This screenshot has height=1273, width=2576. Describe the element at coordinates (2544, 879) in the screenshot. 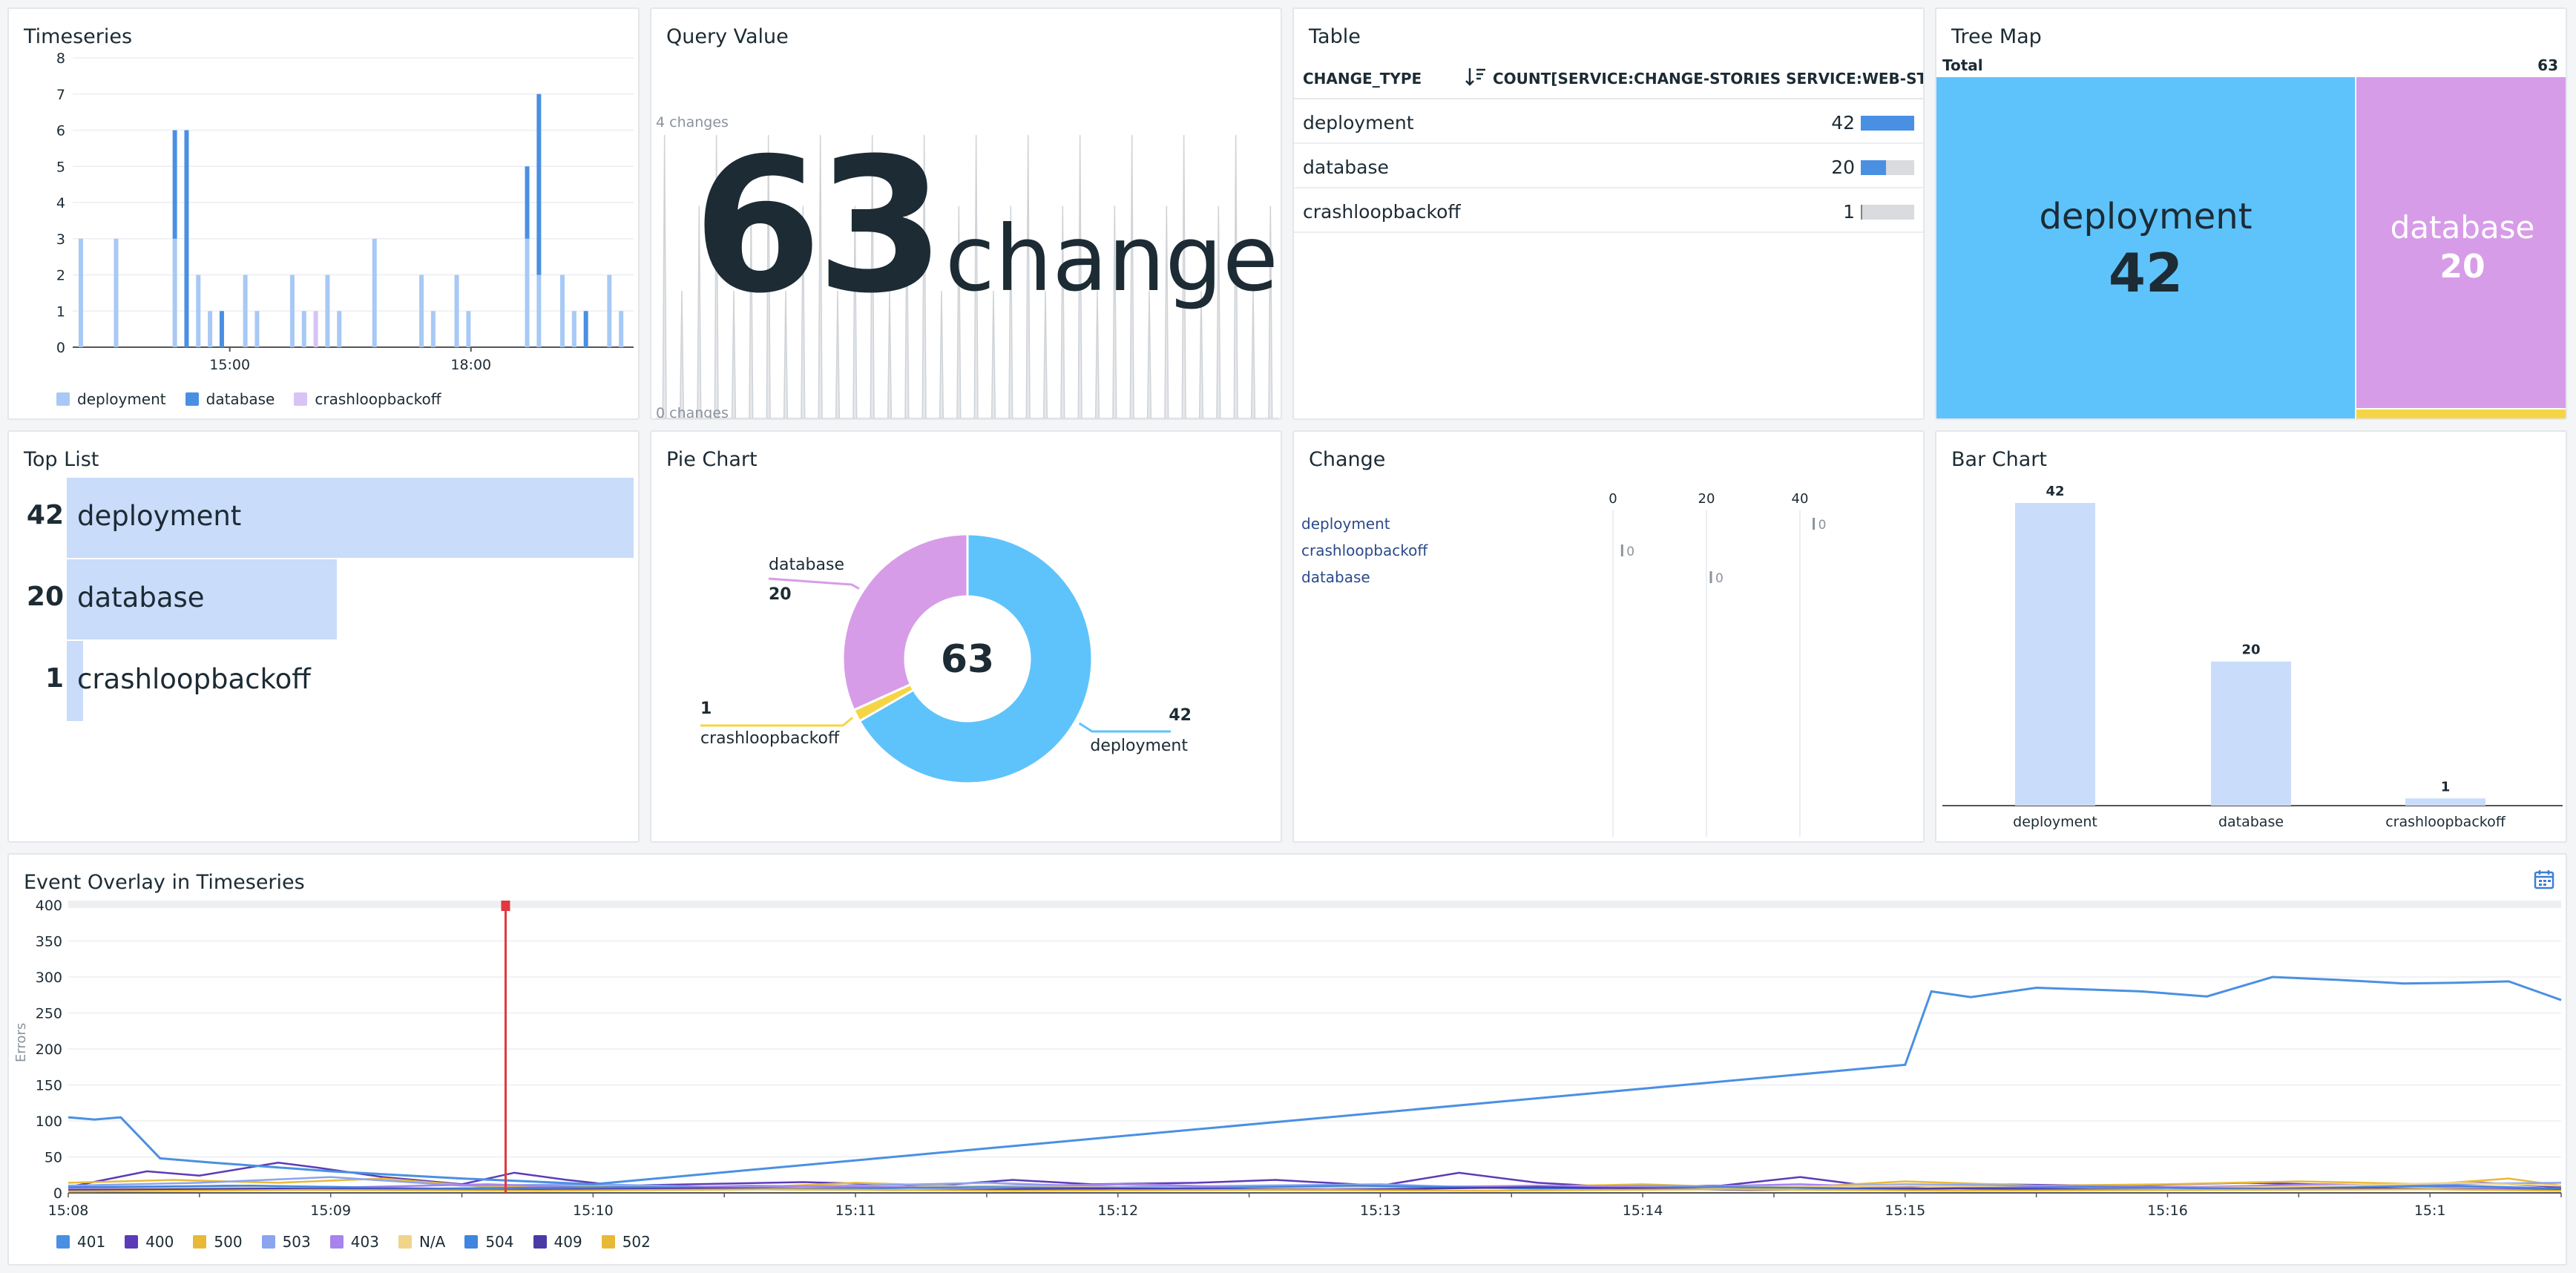

I see `calendar-icon` at that location.